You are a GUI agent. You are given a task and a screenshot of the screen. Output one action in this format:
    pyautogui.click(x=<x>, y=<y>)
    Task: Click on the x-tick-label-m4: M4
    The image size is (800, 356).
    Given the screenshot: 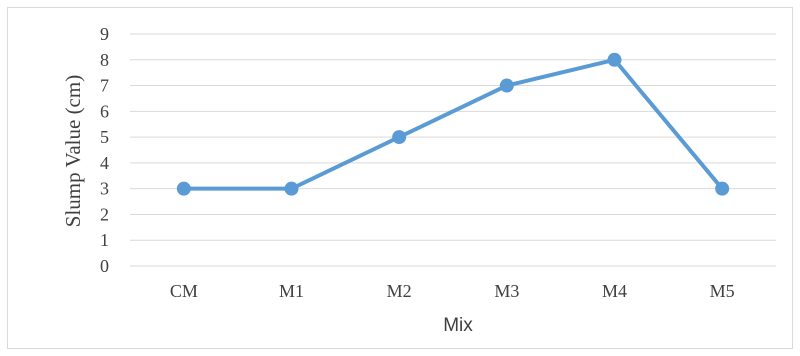 What is the action you would take?
    pyautogui.click(x=614, y=291)
    